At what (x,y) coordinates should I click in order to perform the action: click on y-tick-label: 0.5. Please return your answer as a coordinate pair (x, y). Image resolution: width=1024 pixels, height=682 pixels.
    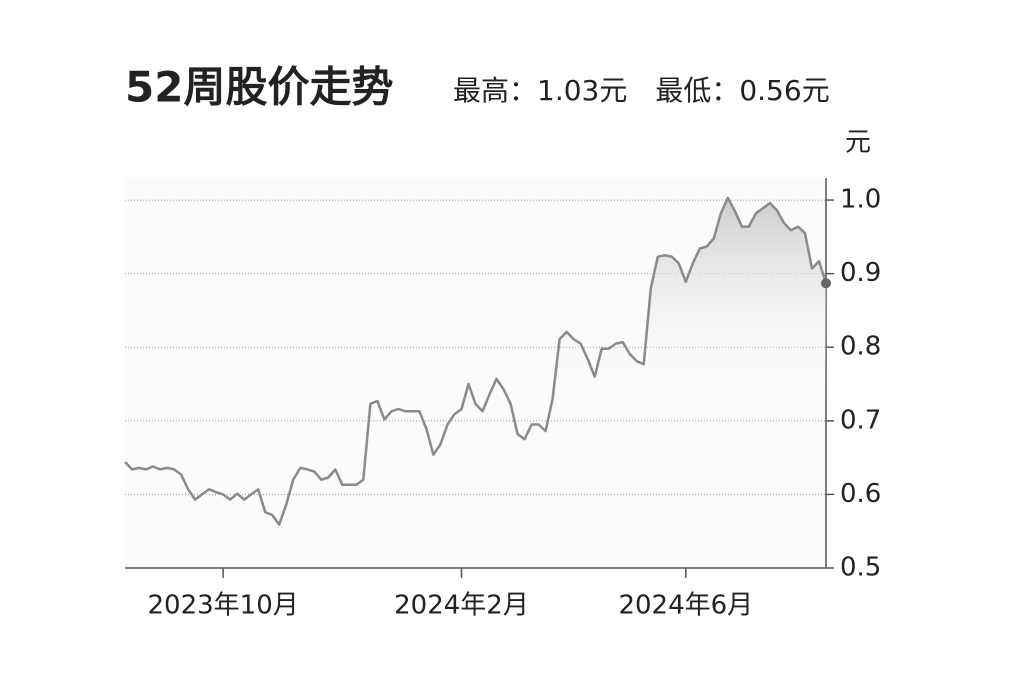
    Looking at the image, I should click on (860, 568).